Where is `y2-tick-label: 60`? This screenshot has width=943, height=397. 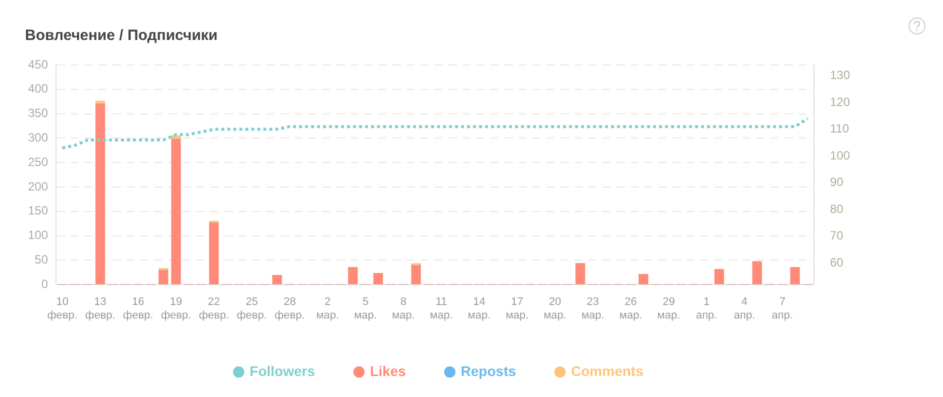 y2-tick-label: 60 is located at coordinates (837, 262).